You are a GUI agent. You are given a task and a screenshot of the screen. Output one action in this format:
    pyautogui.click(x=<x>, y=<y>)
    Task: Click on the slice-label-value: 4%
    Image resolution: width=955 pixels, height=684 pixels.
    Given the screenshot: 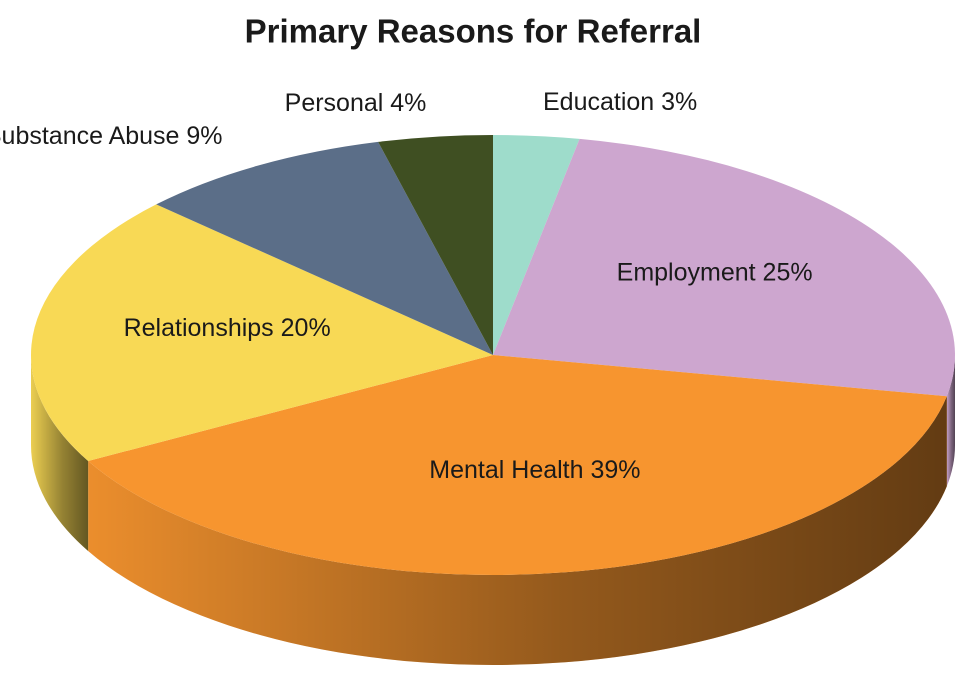 What is the action you would take?
    pyautogui.click(x=408, y=103)
    